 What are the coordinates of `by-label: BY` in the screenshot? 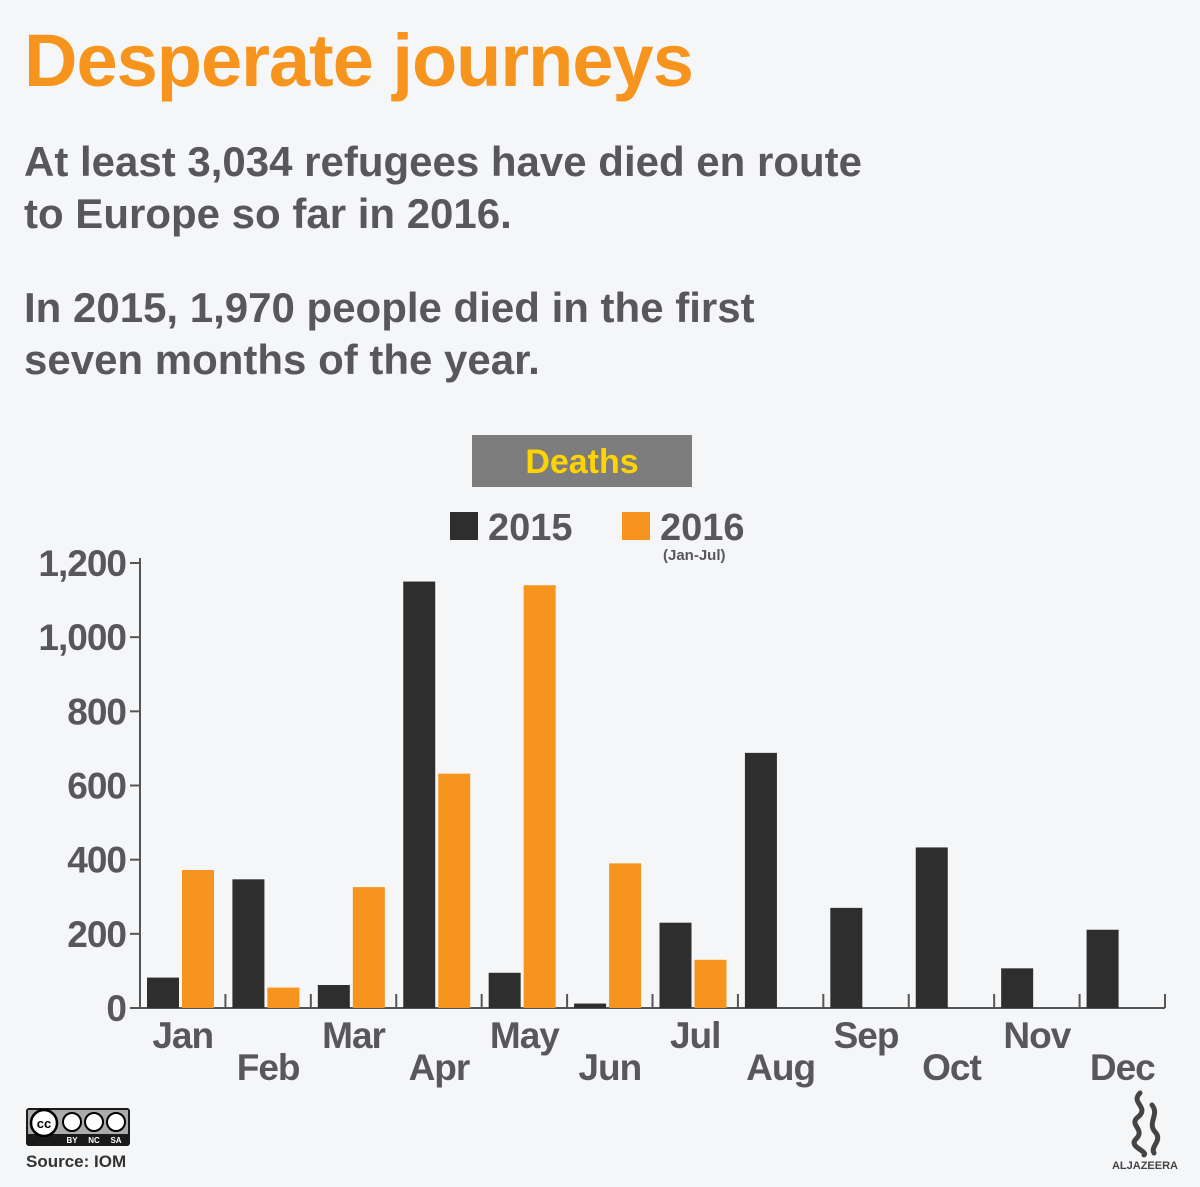 It's located at (72, 1140).